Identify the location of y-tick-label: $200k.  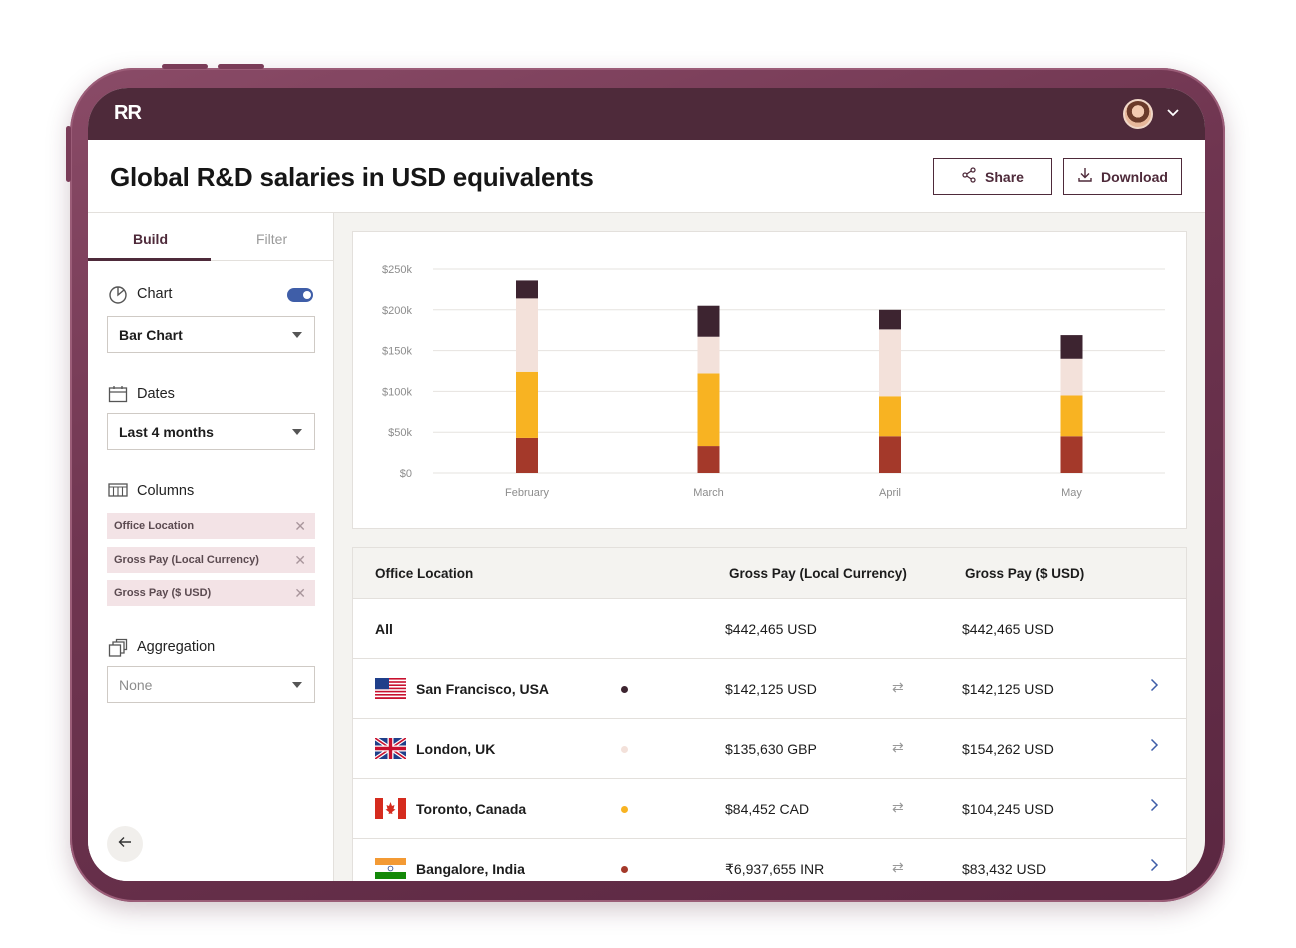
(397, 311).